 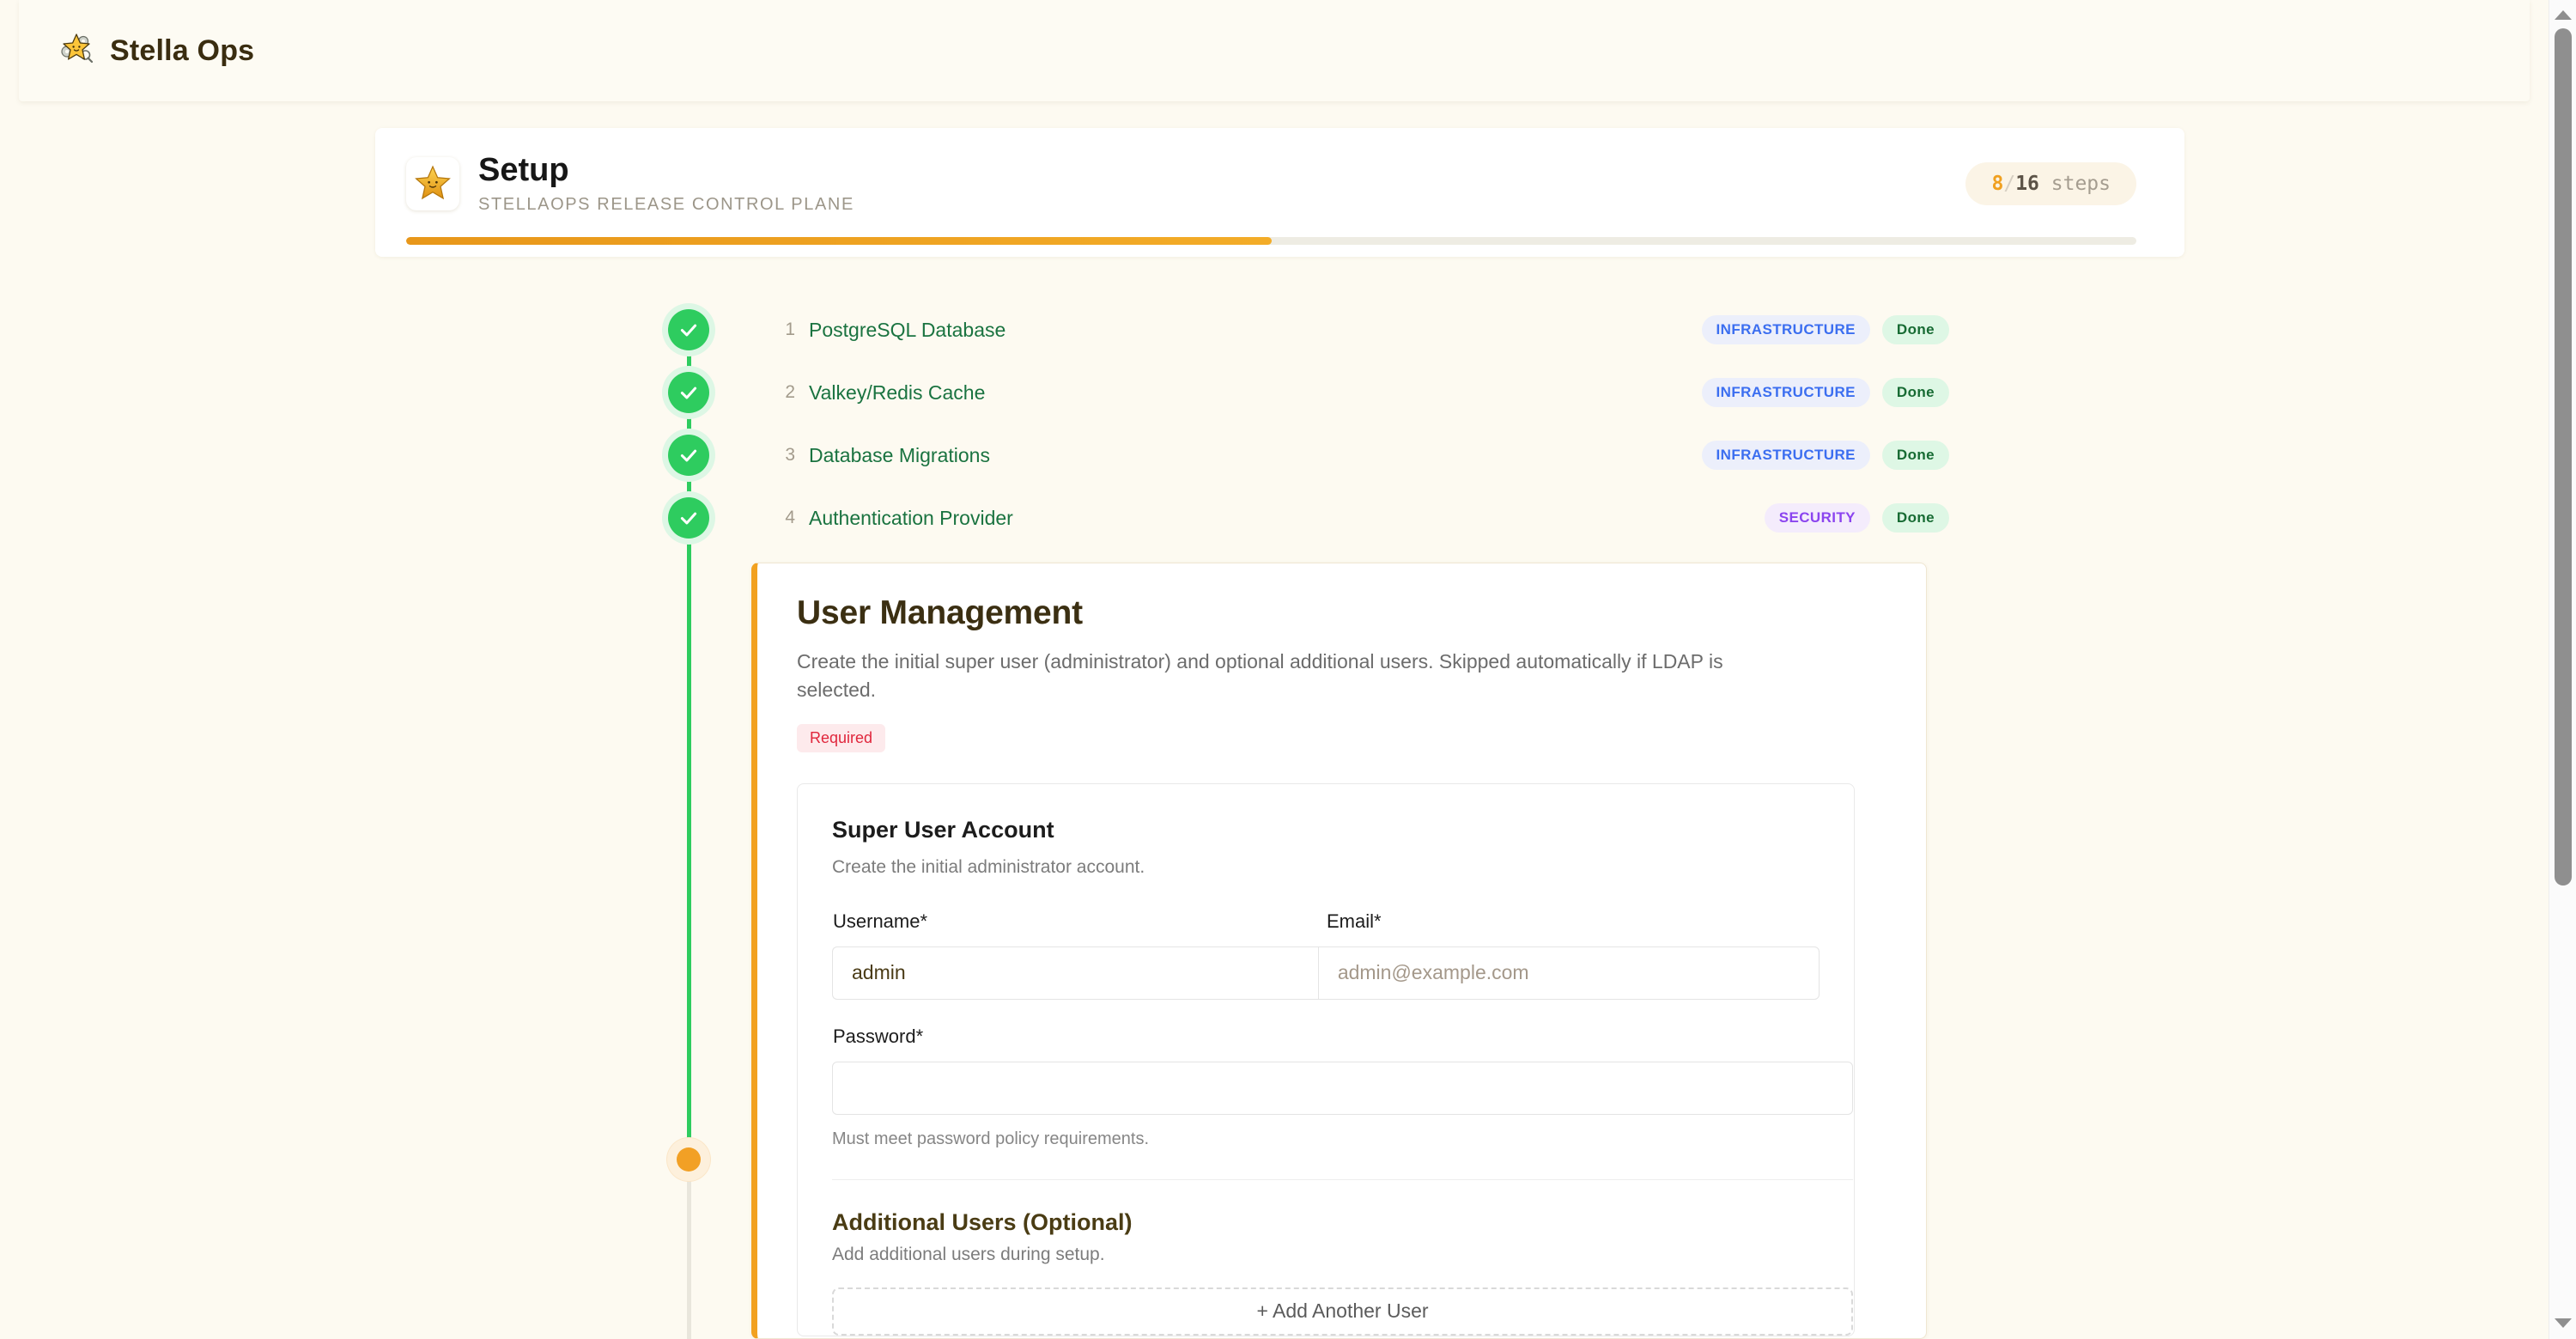 What do you see at coordinates (1520, 455) in the screenshot?
I see `timeline-step-row: 3 Database Migrations INFRASTRUCTURE Done` at bounding box center [1520, 455].